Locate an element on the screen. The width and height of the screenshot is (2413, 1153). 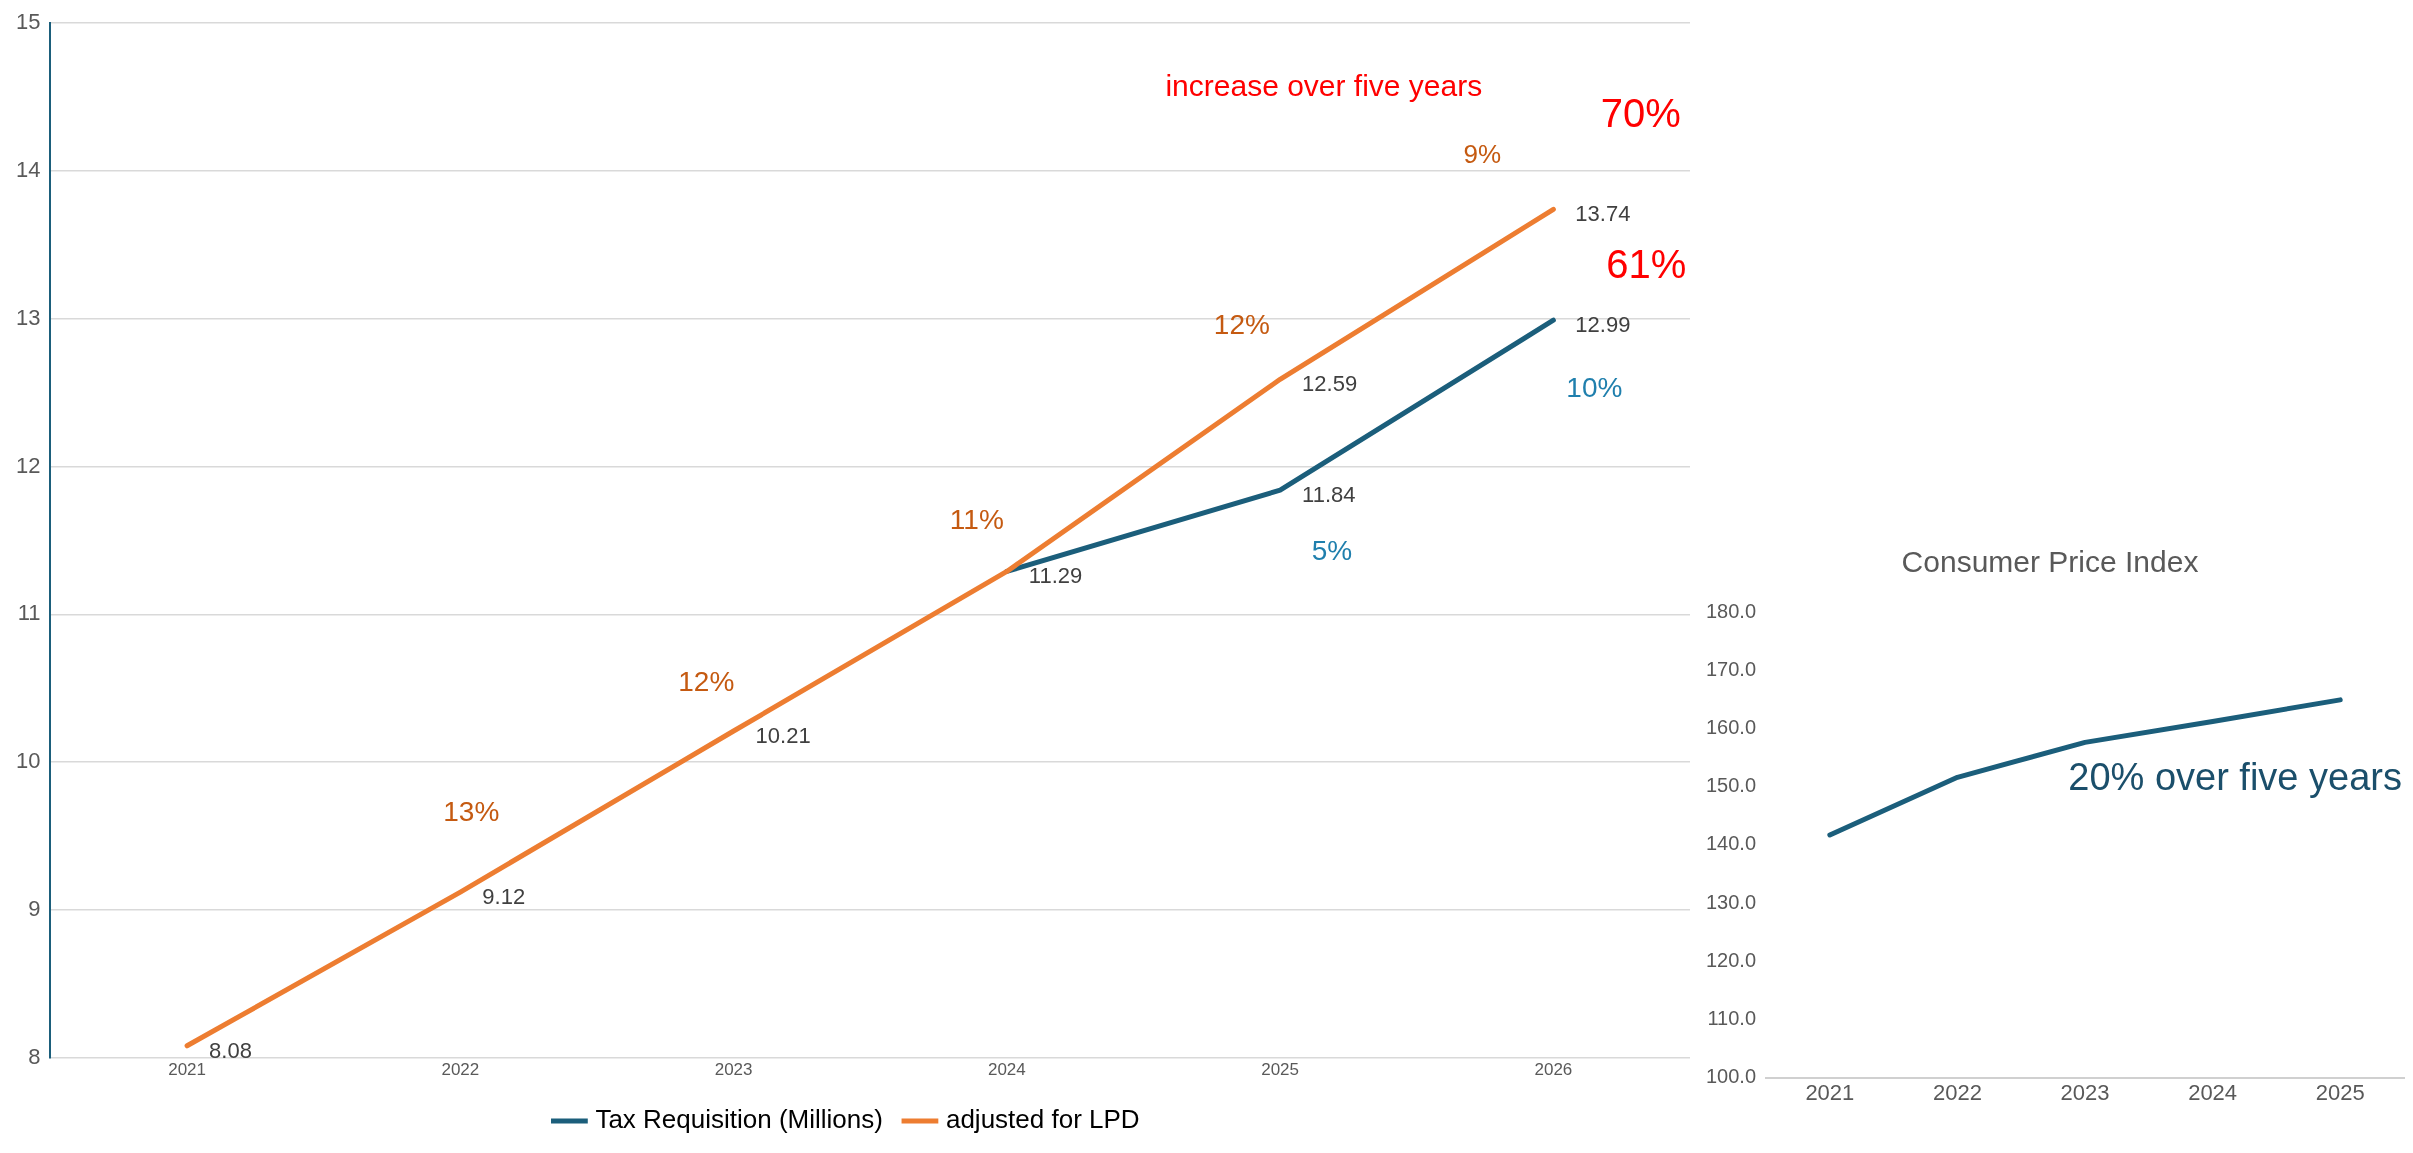
legend-label: Tax Requisition (Millions) is located at coordinates (739, 1119).